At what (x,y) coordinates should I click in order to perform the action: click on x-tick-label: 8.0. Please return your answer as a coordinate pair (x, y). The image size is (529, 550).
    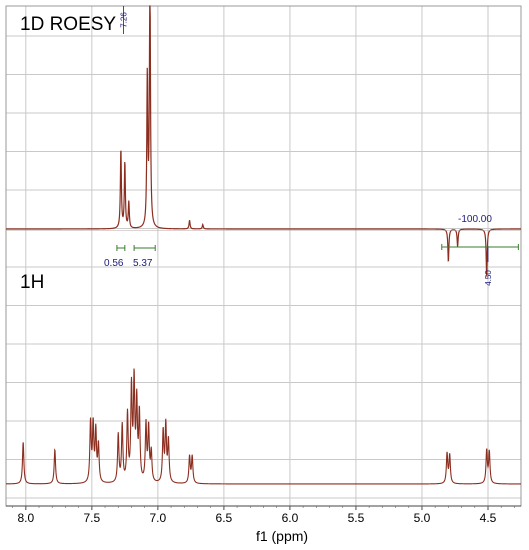
    Looking at the image, I should click on (25, 518).